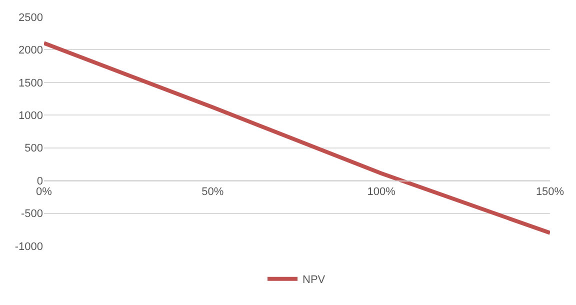 This screenshot has width=576, height=305. Describe the element at coordinates (30, 83) in the screenshot. I see `y-tick-label: 1500` at that location.